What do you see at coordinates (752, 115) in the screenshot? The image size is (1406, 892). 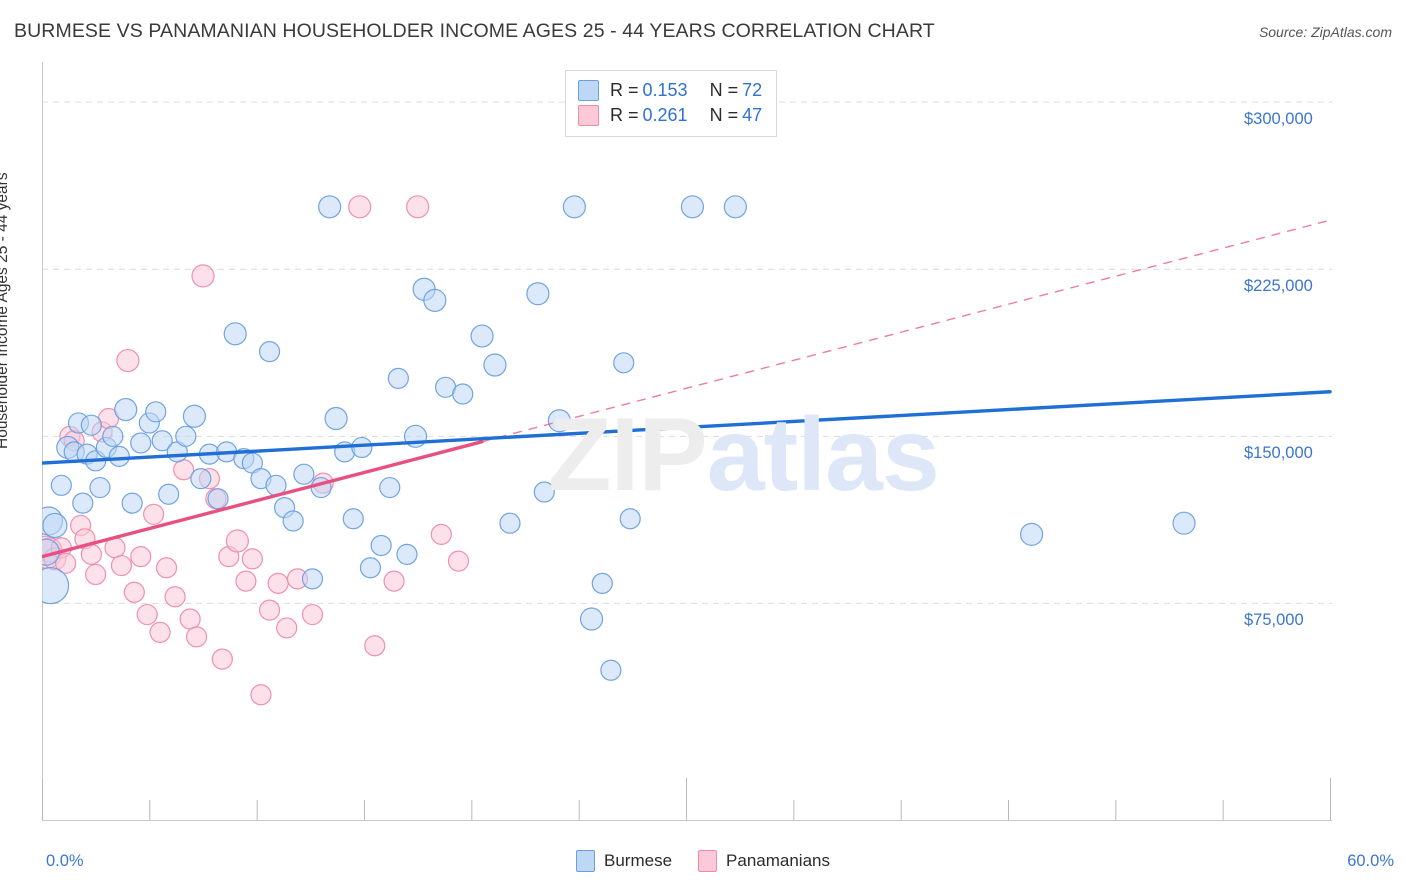 I see `panamanian-n-value: 47` at bounding box center [752, 115].